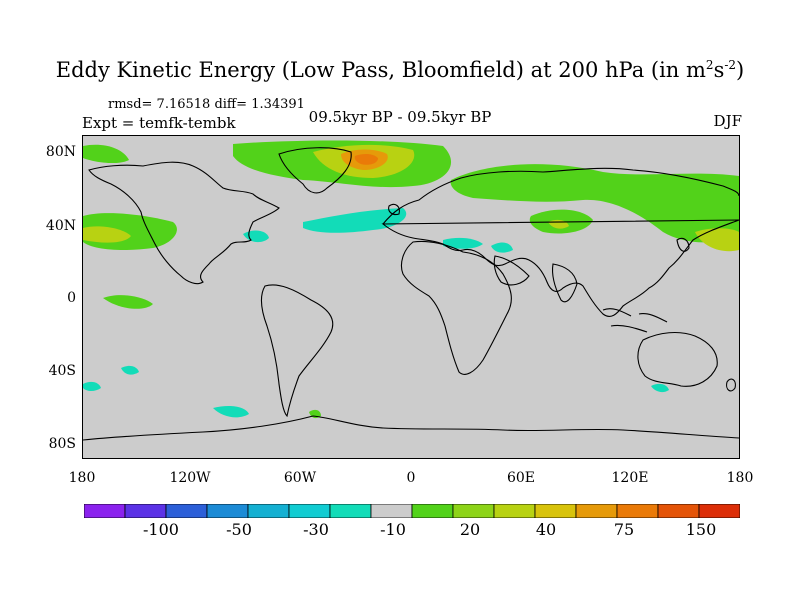 The height and width of the screenshot is (600, 800). Describe the element at coordinates (635, 320) in the screenshot. I see `coast-indonesia` at that location.